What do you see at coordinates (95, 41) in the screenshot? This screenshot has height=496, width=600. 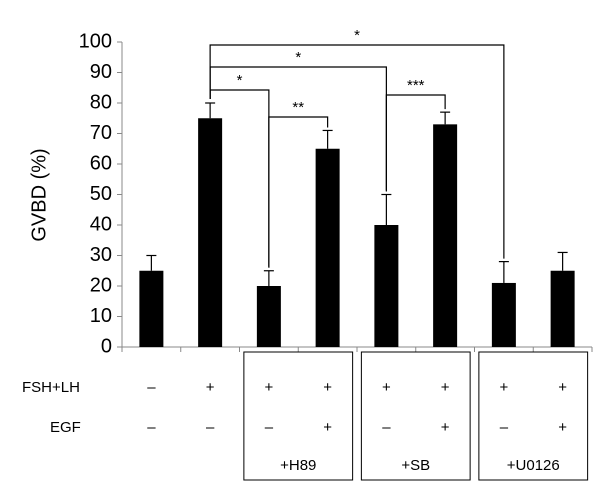 I see `y-tick-label: 100` at bounding box center [95, 41].